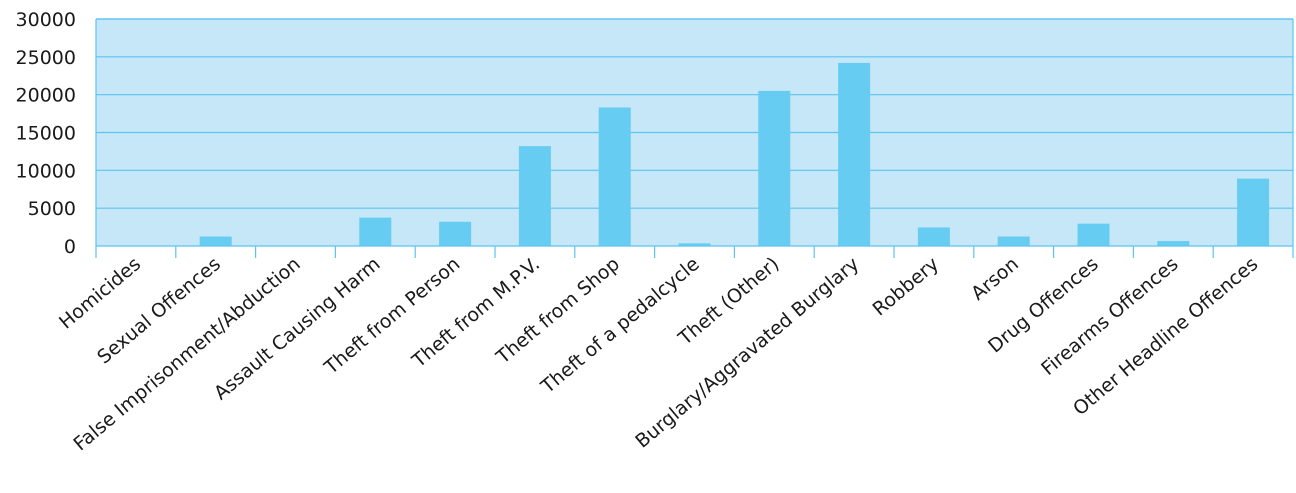 The width and height of the screenshot is (1296, 493). I want to click on y-tick-label: 30000, so click(46, 20).